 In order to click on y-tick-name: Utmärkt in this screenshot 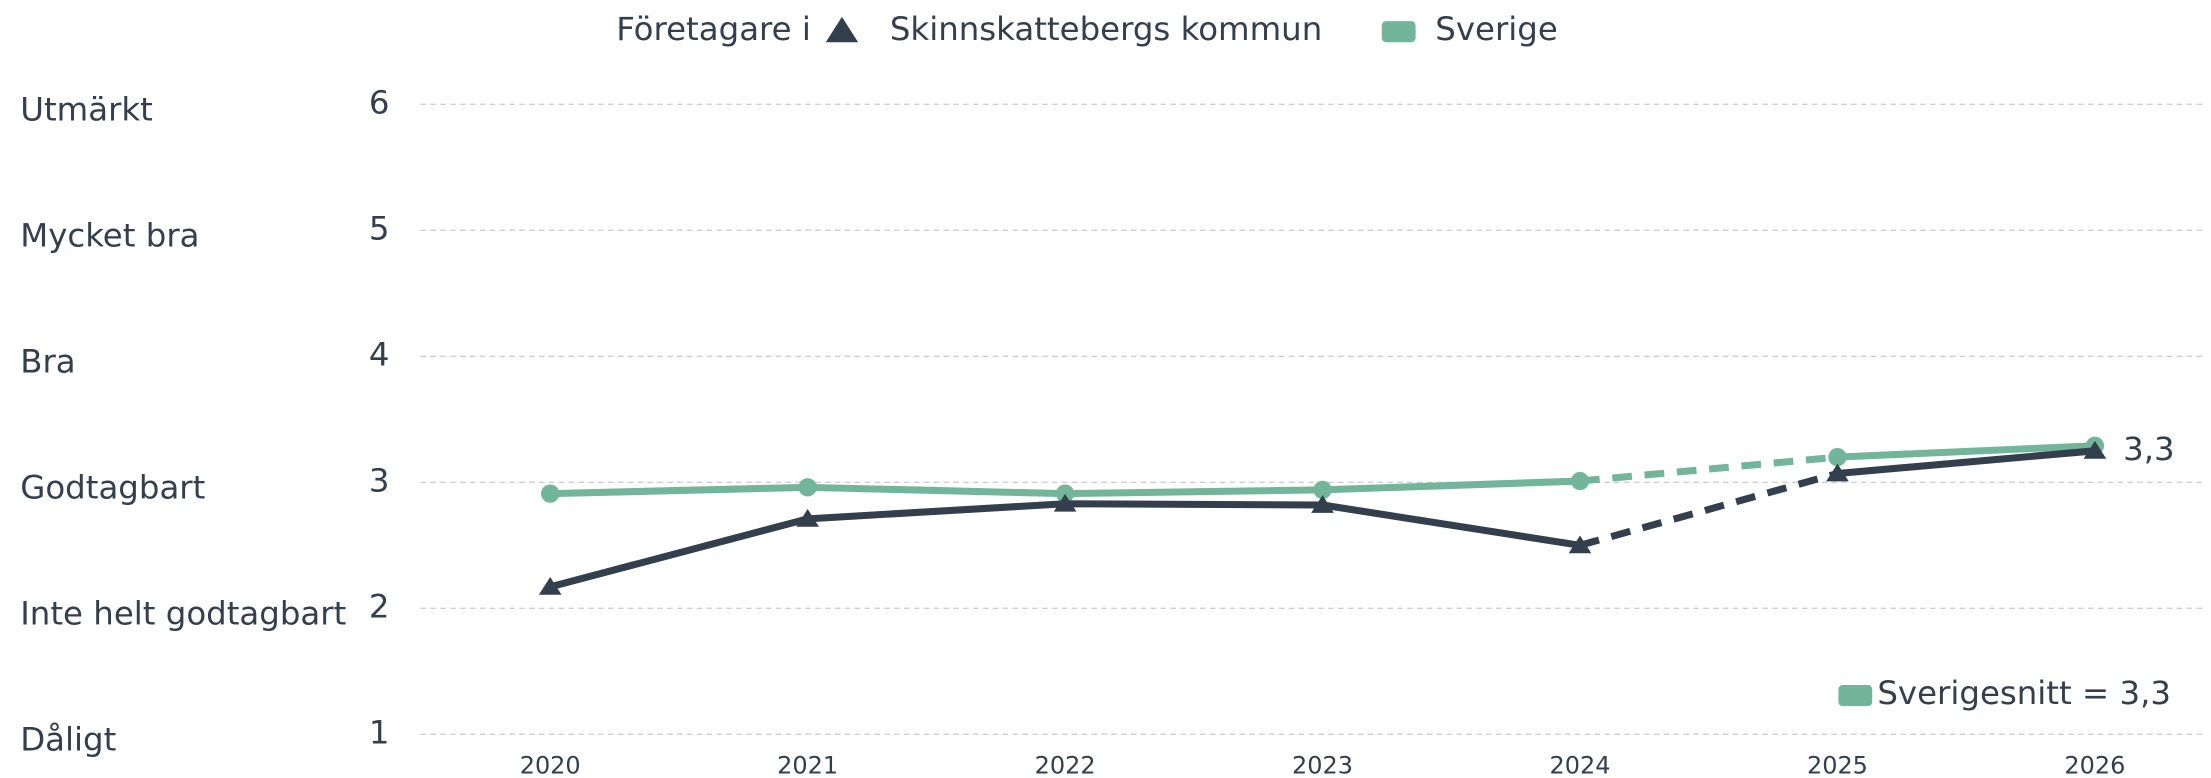, I will do `click(86, 109)`.